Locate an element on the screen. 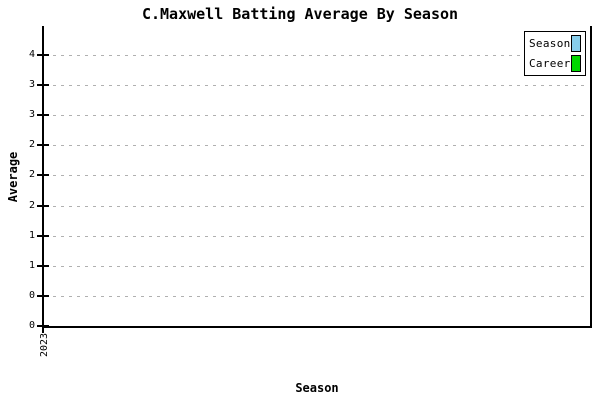 This screenshot has width=600, height=400. chart-title: C.Maxwell Batting Average By Season is located at coordinates (300, 14).